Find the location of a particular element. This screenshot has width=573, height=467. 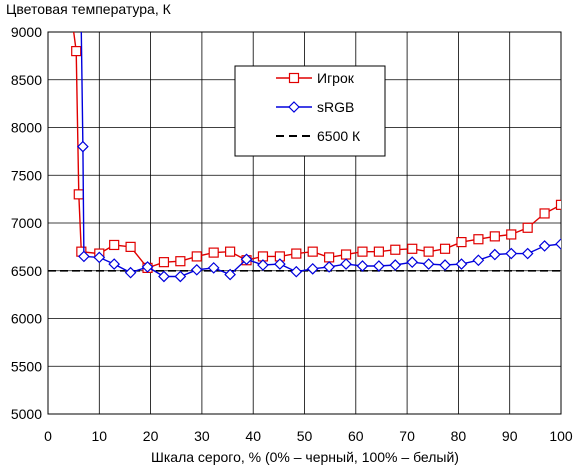

x-tick-label: 0 is located at coordinates (48, 436).